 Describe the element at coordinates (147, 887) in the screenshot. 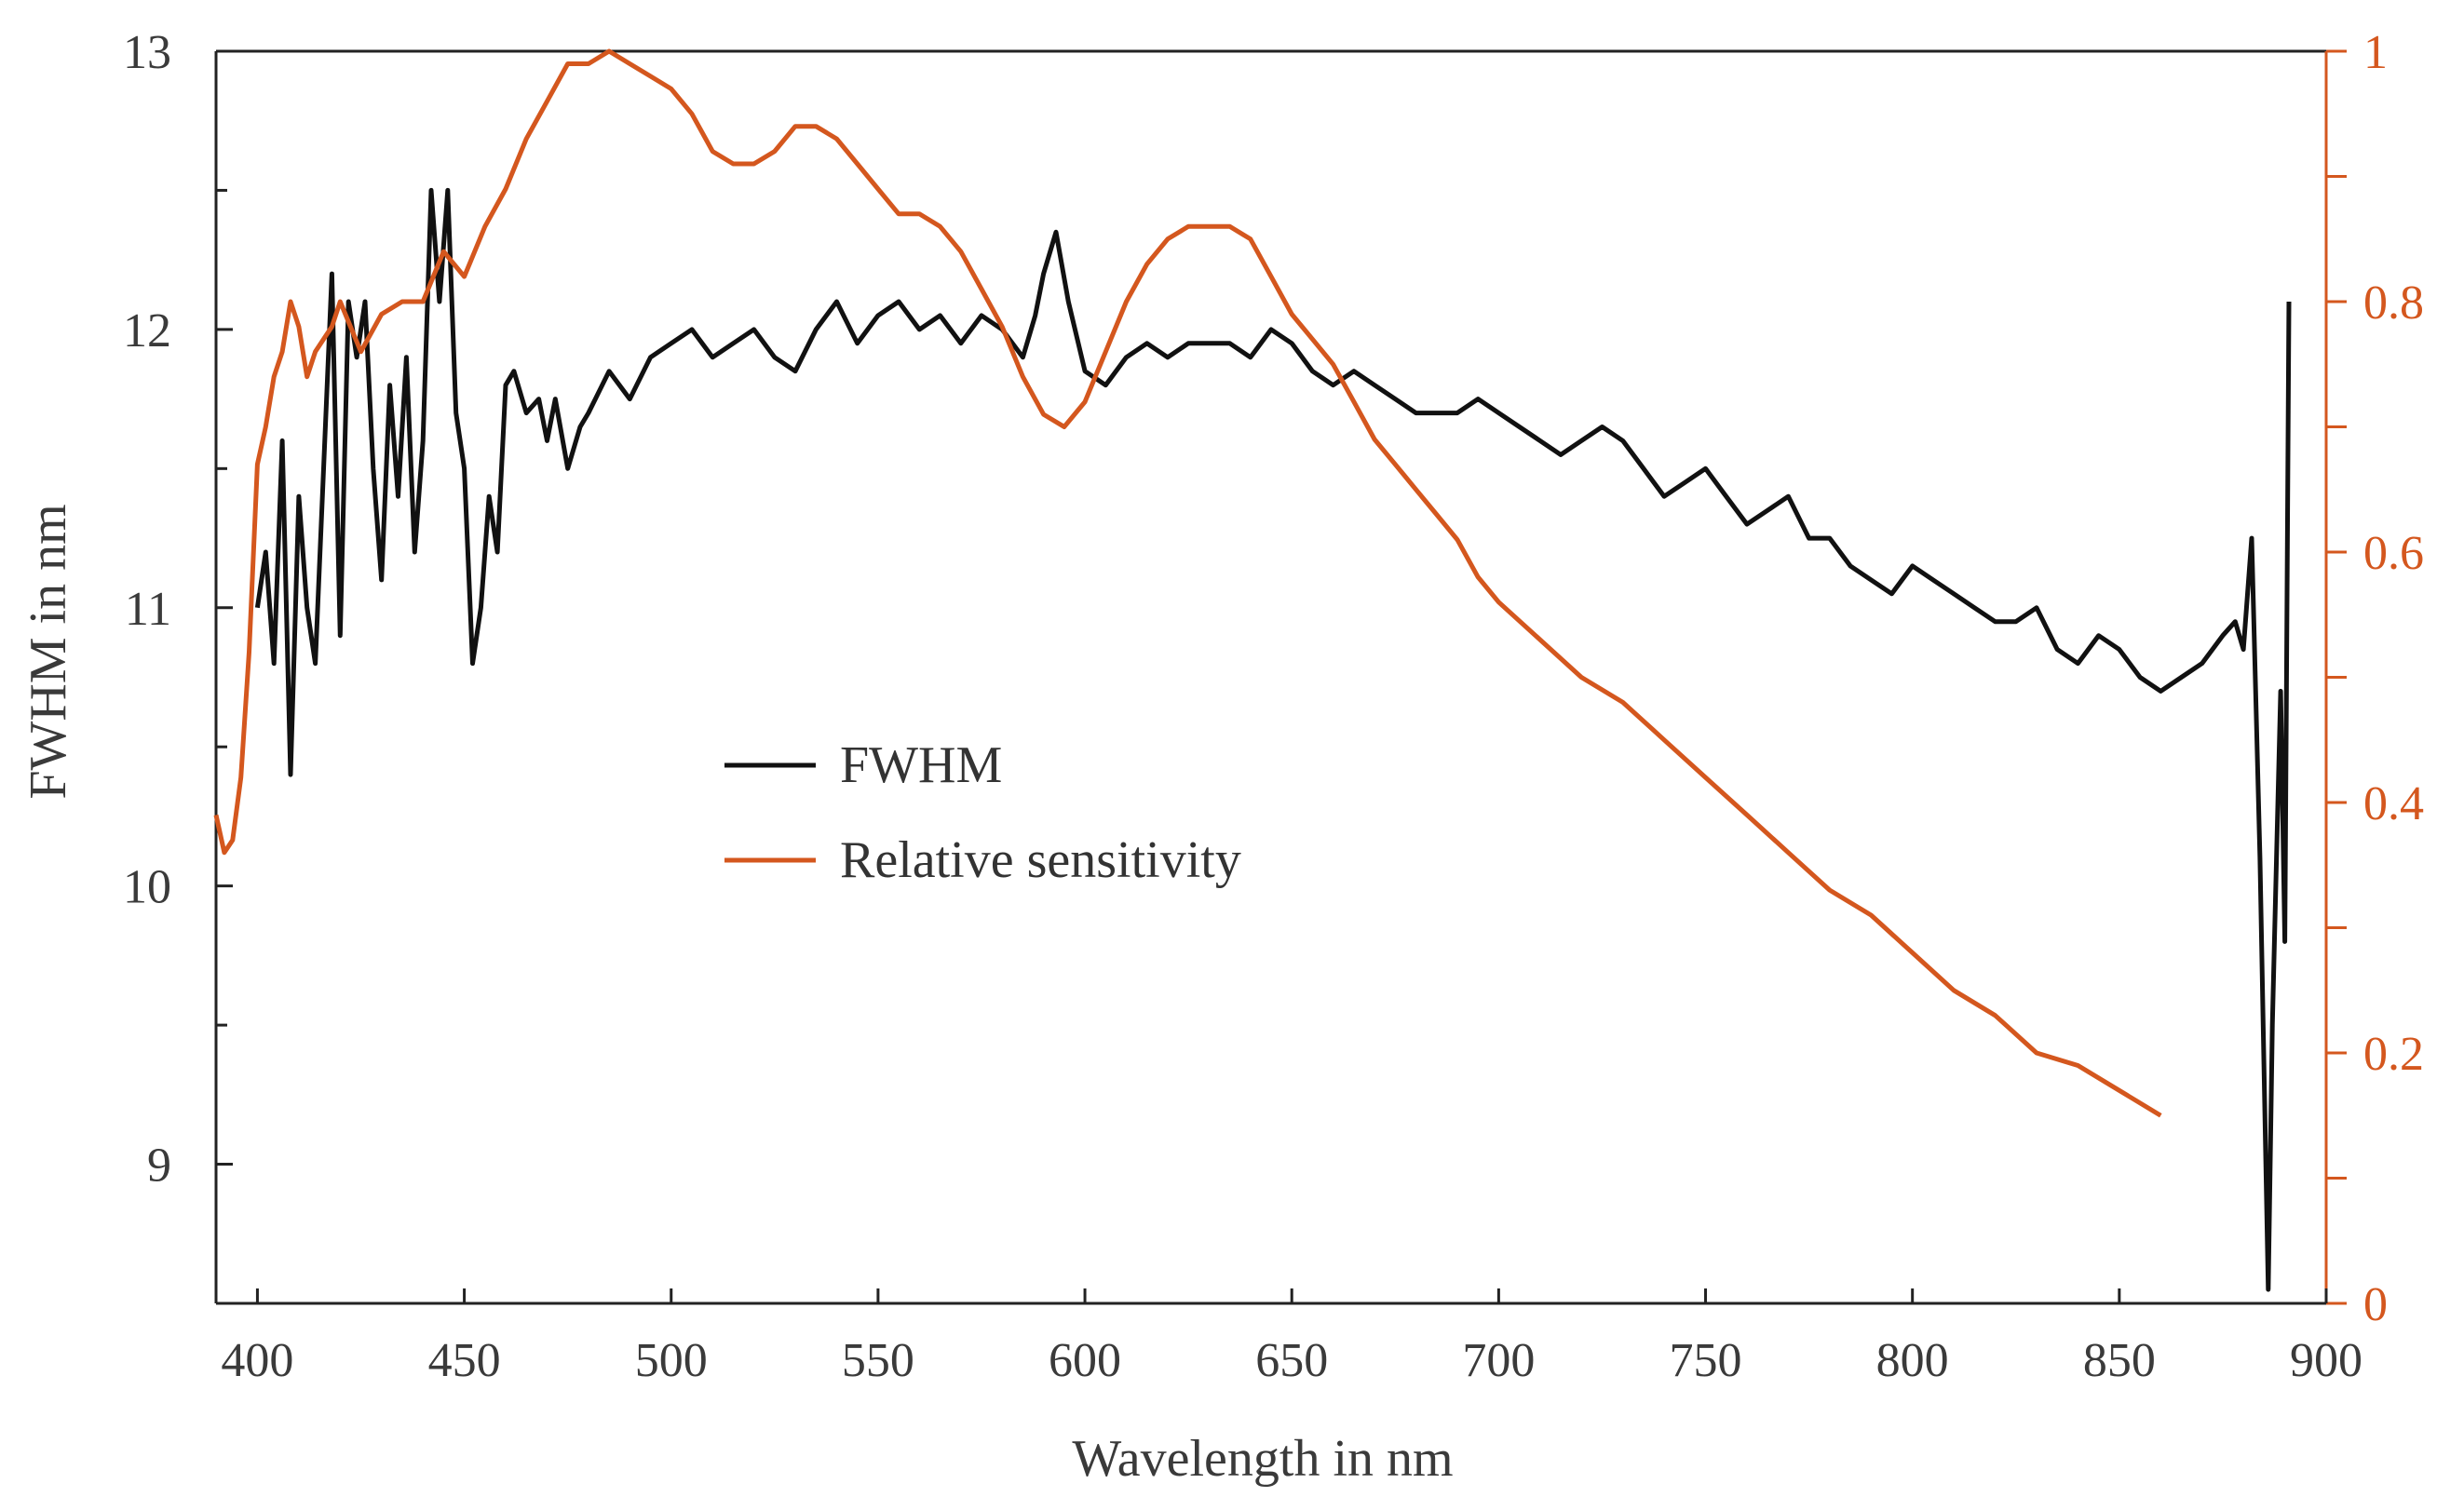

I see `y-tick-label: 10` at that location.